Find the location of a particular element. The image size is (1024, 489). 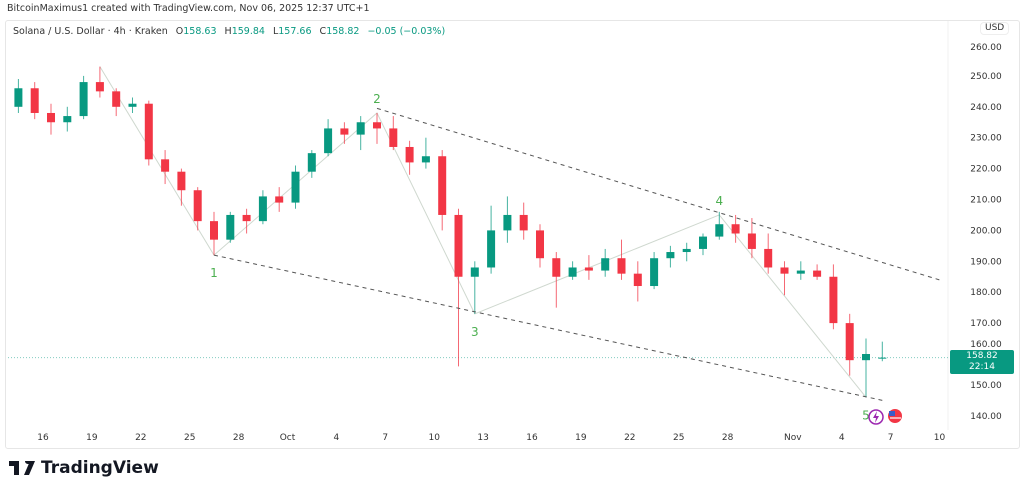

change-value: −0.05 (−0.03%) is located at coordinates (406, 31).